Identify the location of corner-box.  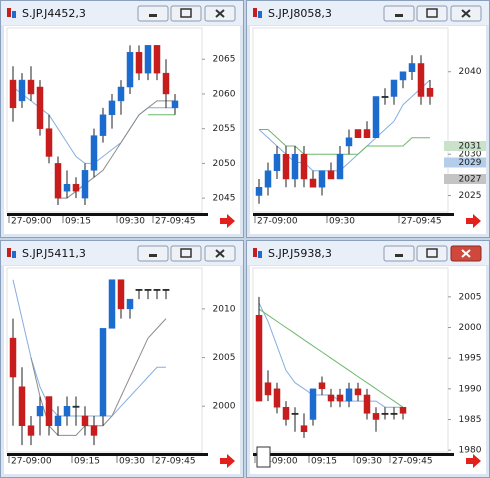
(263, 457).